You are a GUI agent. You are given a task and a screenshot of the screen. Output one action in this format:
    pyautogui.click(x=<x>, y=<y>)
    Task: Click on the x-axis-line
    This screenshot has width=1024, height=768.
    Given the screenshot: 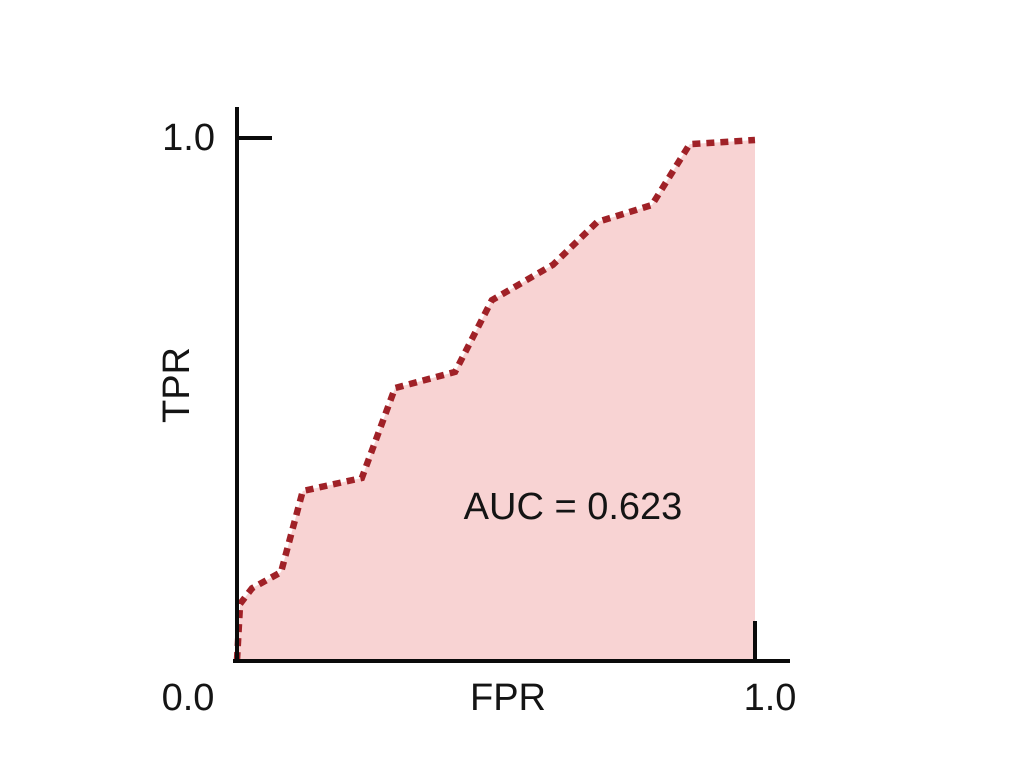 What is the action you would take?
    pyautogui.click(x=511, y=661)
    